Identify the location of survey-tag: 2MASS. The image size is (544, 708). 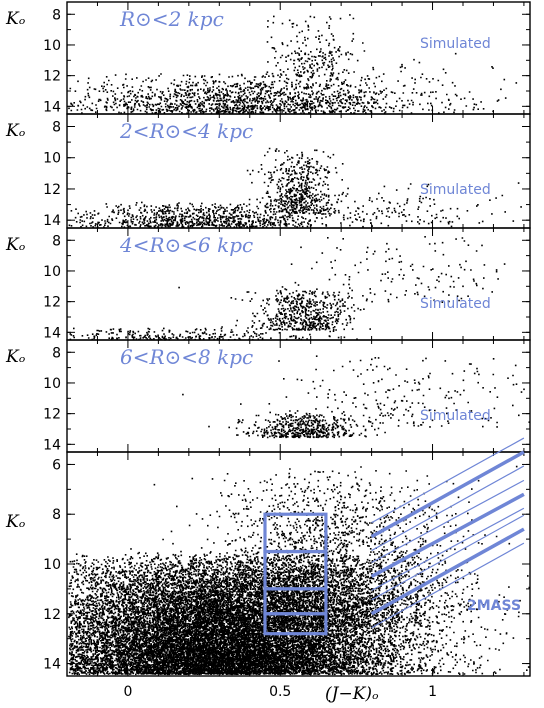
(494, 606).